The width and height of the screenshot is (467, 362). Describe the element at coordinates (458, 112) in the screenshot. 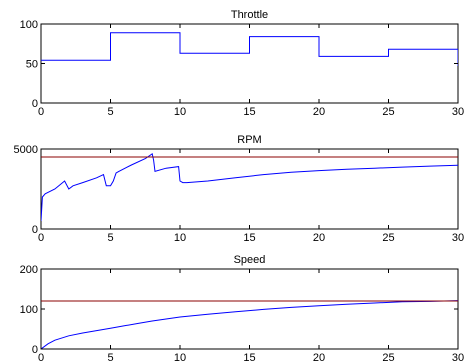

I see `throttle-x-tick-label: 30` at that location.